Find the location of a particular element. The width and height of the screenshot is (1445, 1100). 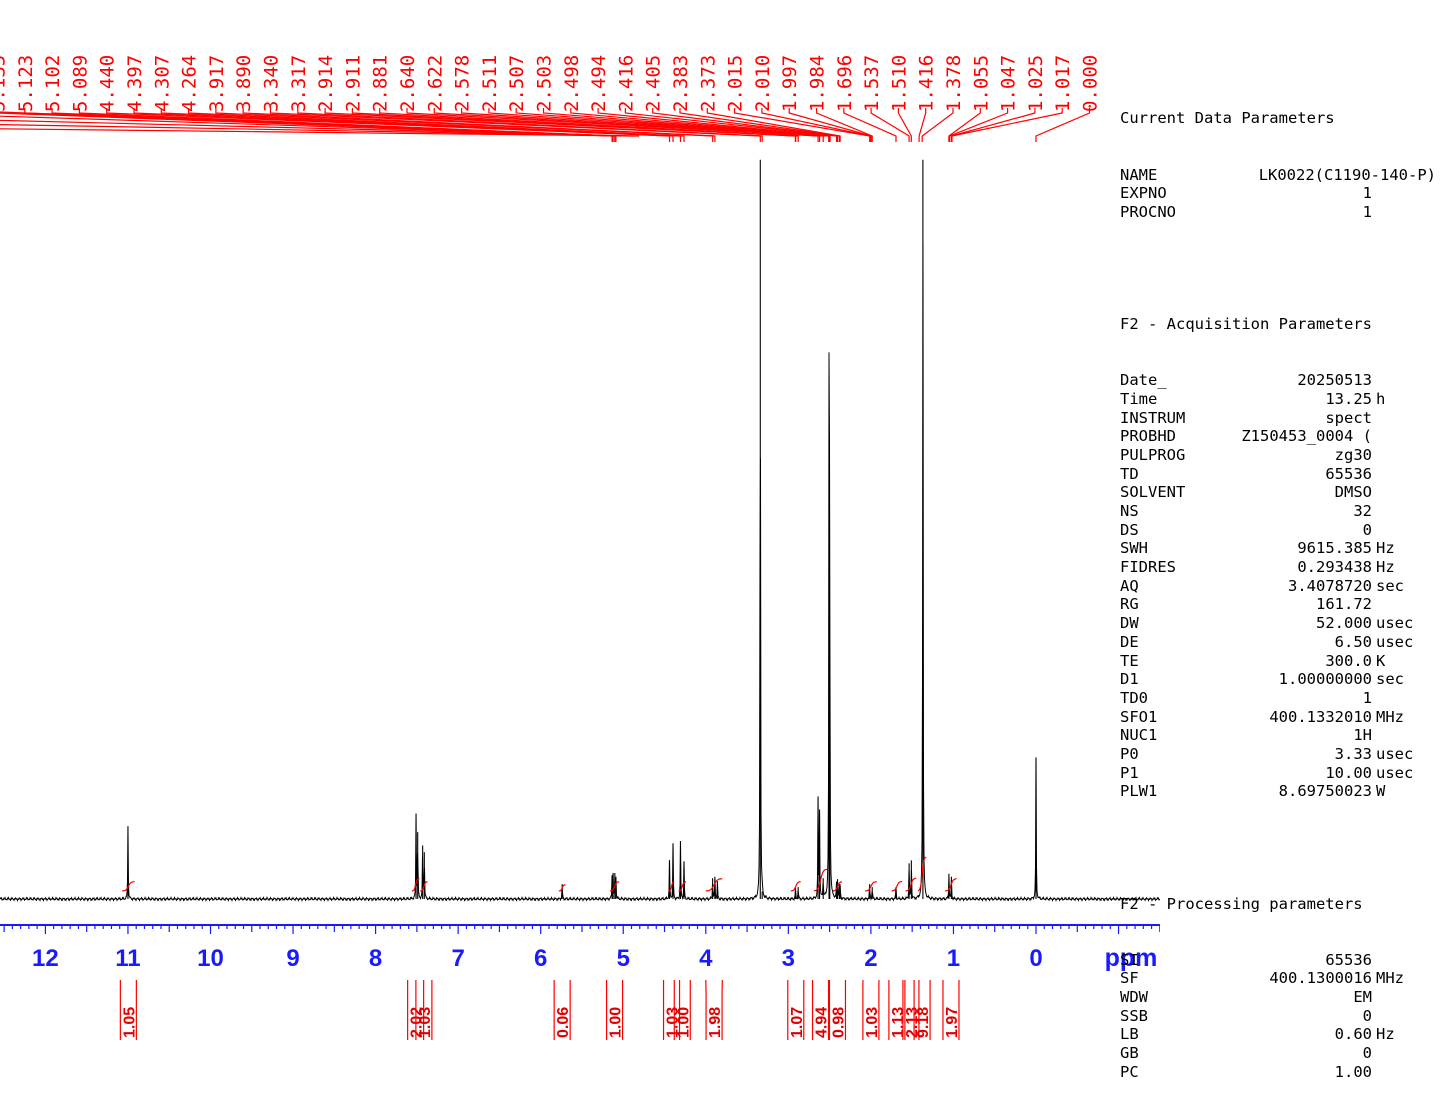

acquisition-param-row: TD0 1 is located at coordinates (1280, 698).